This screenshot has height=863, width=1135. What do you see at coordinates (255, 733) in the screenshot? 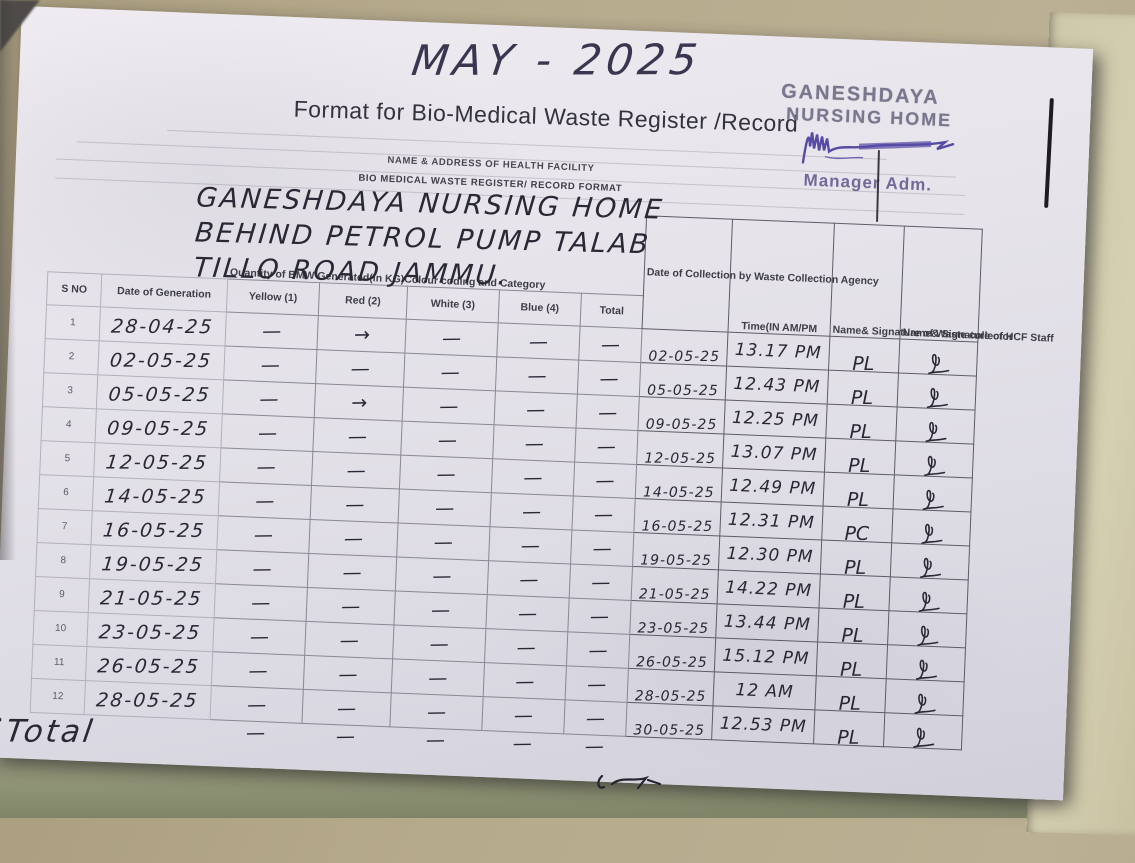
I see `yellow-total: —` at bounding box center [255, 733].